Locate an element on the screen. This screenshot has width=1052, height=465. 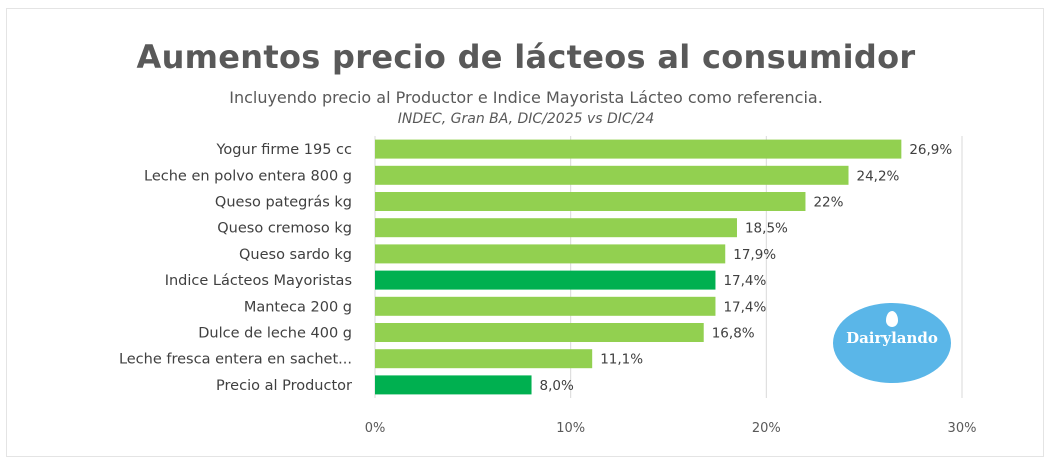
data-label: 26,9% is located at coordinates (930, 150).